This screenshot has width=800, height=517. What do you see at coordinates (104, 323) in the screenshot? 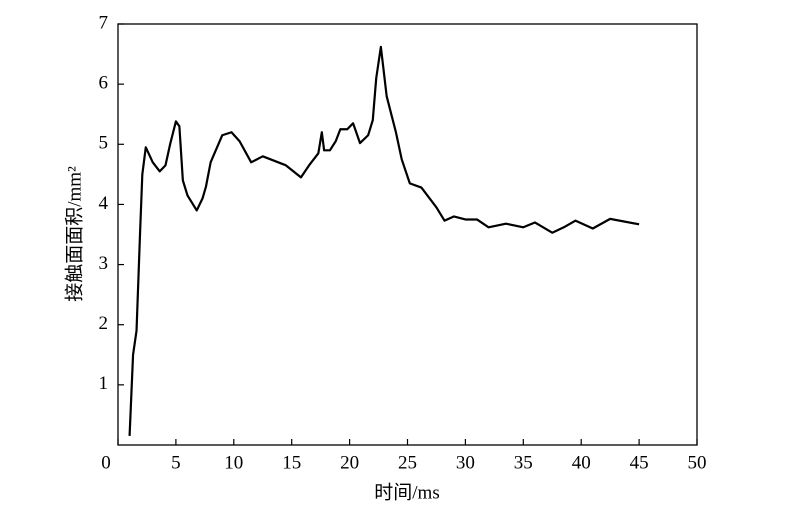
I see `y-tick-label: 2` at bounding box center [104, 323].